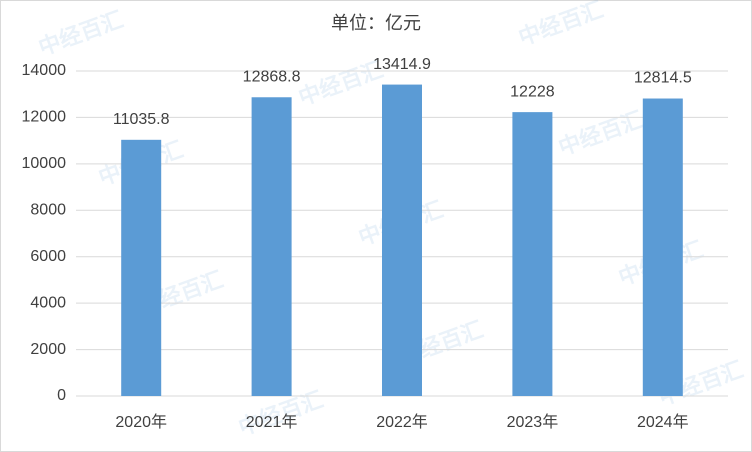 Image resolution: width=752 pixels, height=452 pixels. I want to click on y-tick-label: 4000, so click(48, 302).